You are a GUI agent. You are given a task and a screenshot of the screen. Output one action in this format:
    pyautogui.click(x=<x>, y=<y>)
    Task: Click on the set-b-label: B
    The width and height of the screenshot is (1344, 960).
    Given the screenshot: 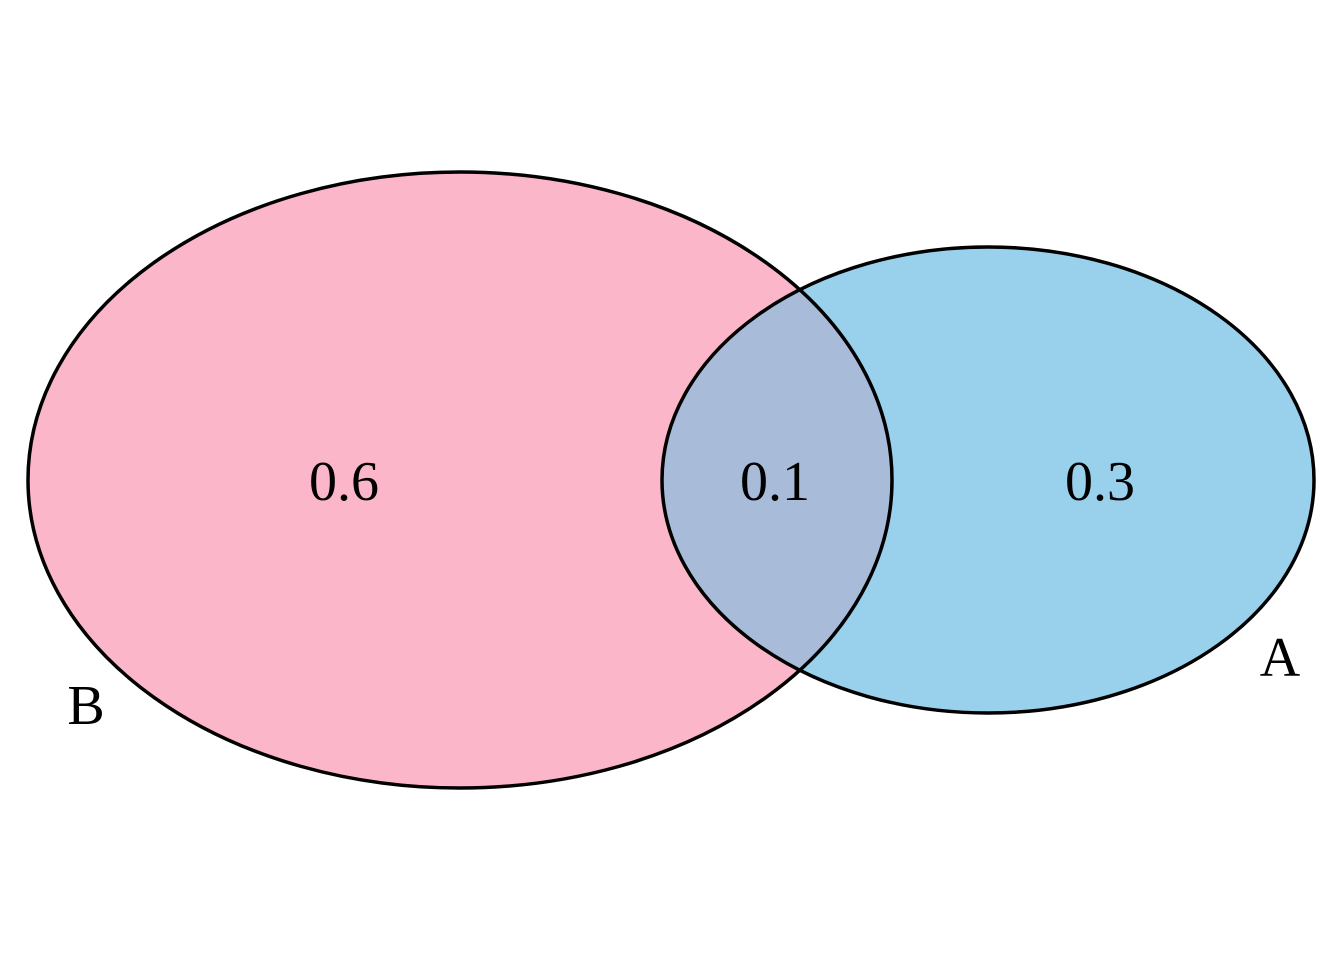 What is the action you would take?
    pyautogui.click(x=85, y=706)
    